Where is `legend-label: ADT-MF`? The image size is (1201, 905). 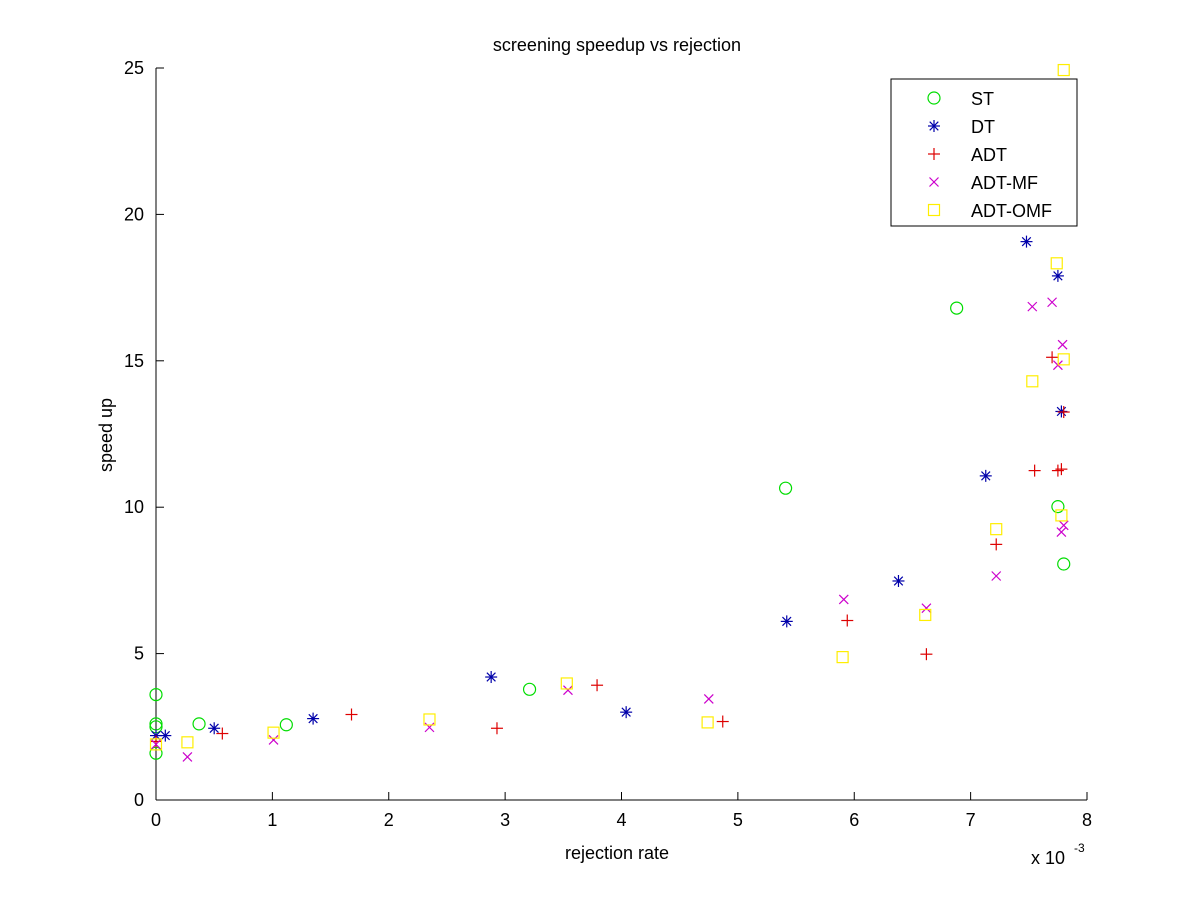
legend-label: ADT-MF is located at coordinates (1004, 183).